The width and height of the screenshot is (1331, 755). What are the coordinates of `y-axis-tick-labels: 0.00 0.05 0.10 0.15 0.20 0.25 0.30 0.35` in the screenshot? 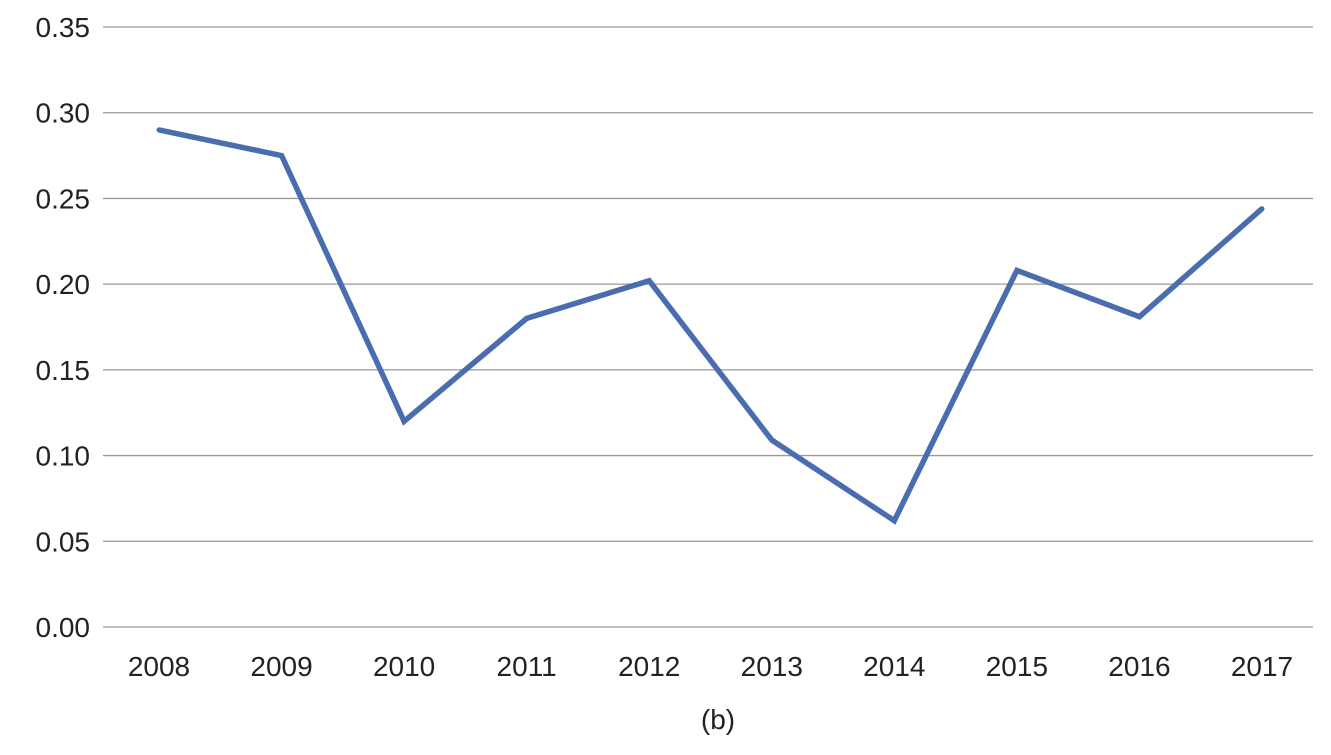 It's located at (63, 327).